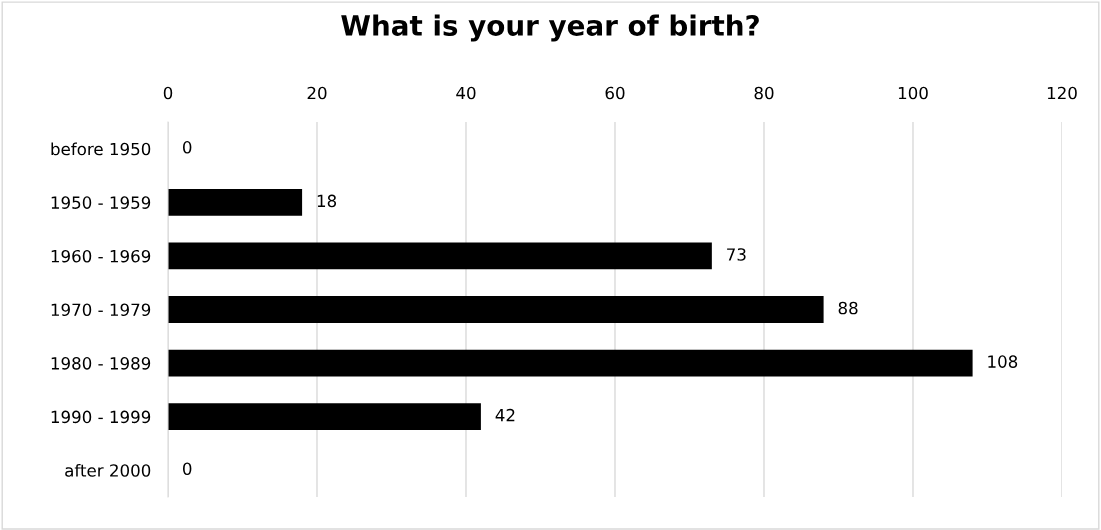 This screenshot has width=1101, height=530. Describe the element at coordinates (615, 93) in the screenshot. I see `x-tick-label: 60` at that location.